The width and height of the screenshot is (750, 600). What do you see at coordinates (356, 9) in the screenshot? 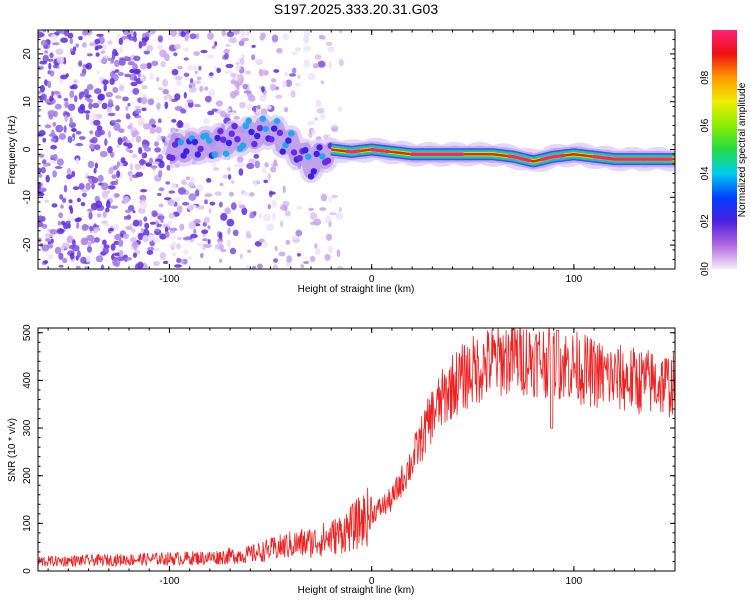
I see `figure-title: S197.2025.333.20.31.G03` at bounding box center [356, 9].